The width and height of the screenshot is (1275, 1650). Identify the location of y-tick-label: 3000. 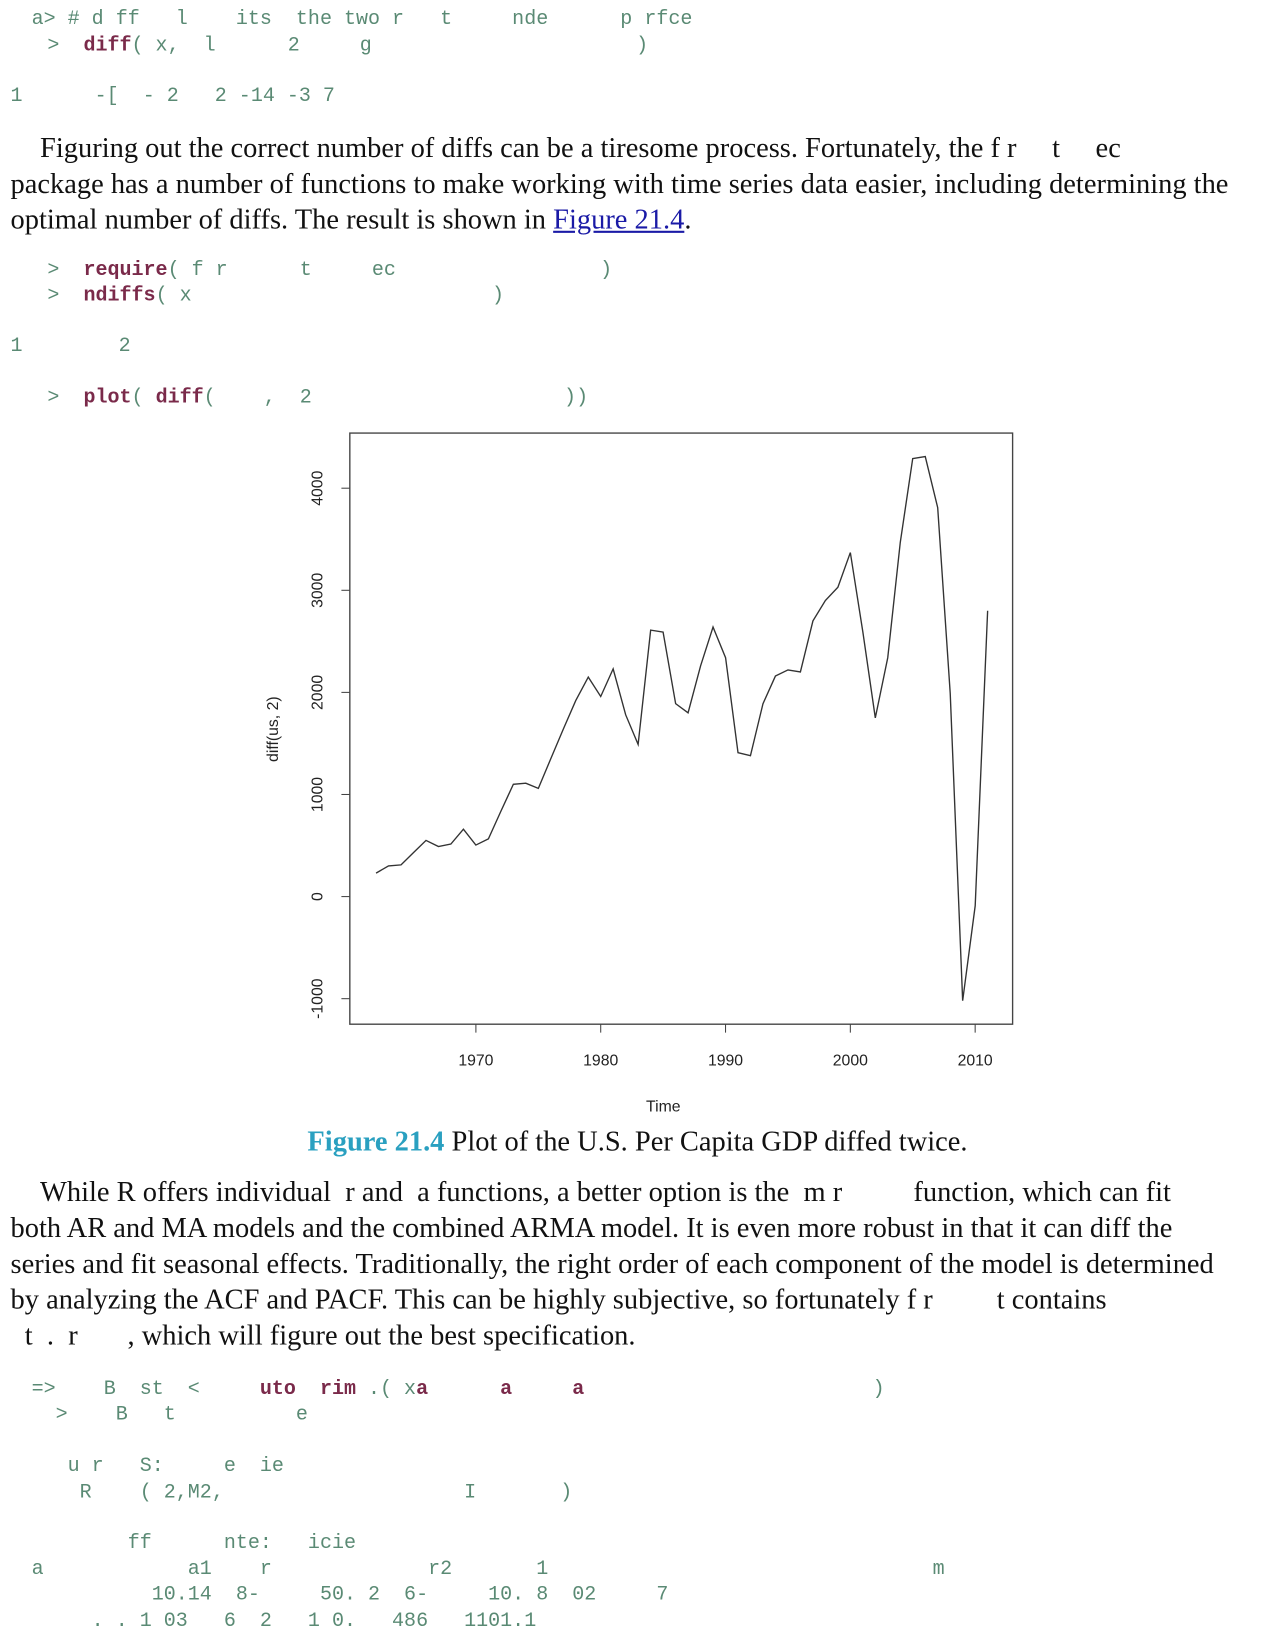
(317, 590).